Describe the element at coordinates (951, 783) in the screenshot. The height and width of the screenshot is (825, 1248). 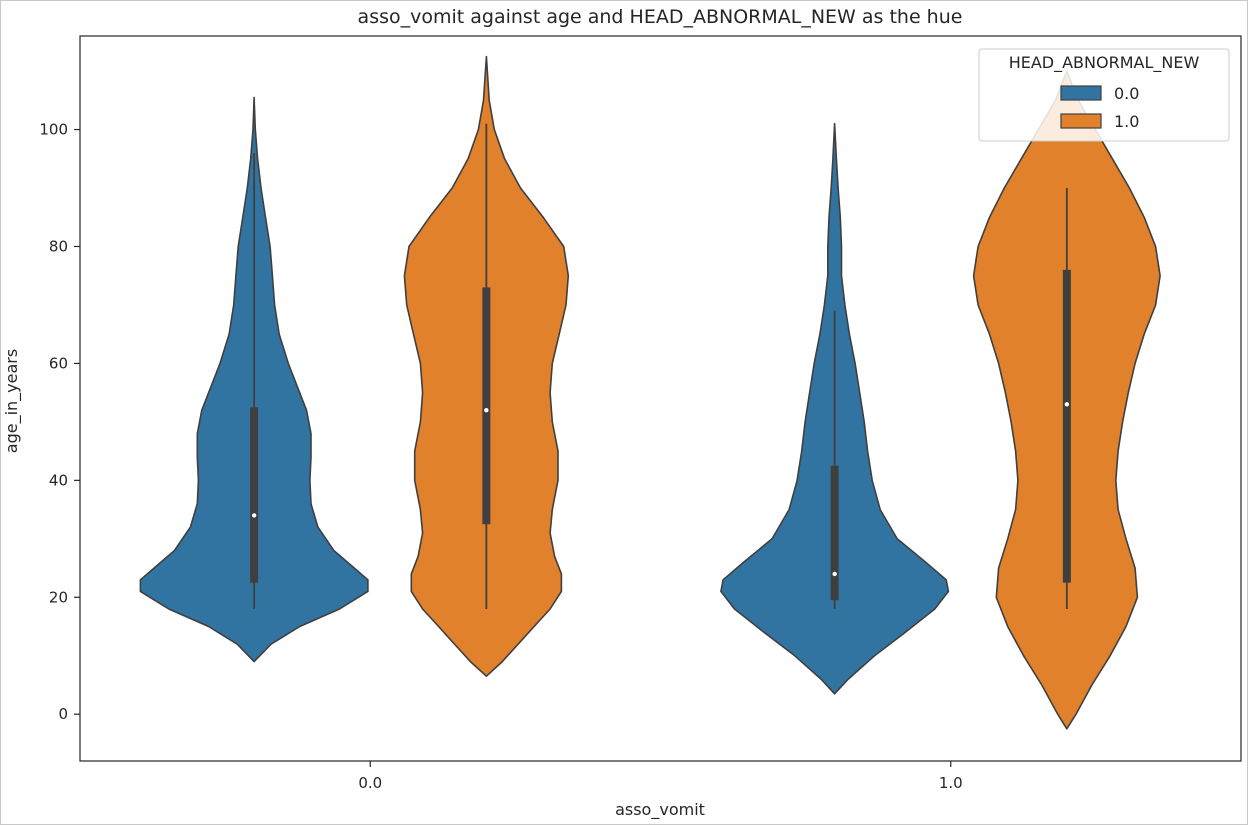
I see `x-tick-label: 1.0` at that location.